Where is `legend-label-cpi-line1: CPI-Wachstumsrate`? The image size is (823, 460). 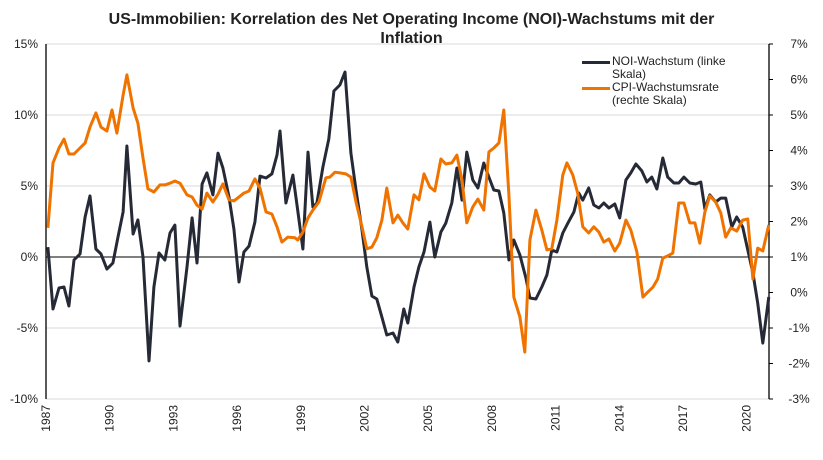 legend-label-cpi-line1: CPI-Wachstumsrate is located at coordinates (665, 87).